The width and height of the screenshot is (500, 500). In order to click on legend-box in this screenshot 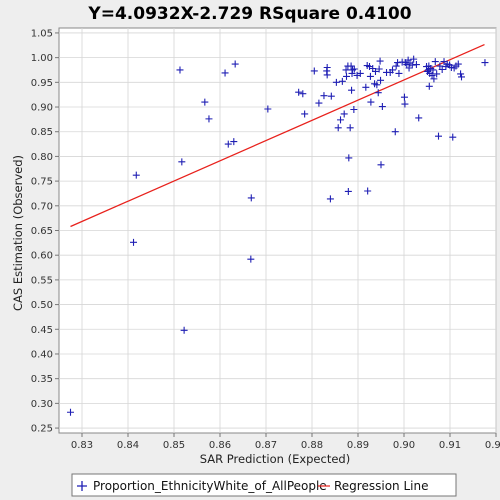, I will do `click(264, 485)`.